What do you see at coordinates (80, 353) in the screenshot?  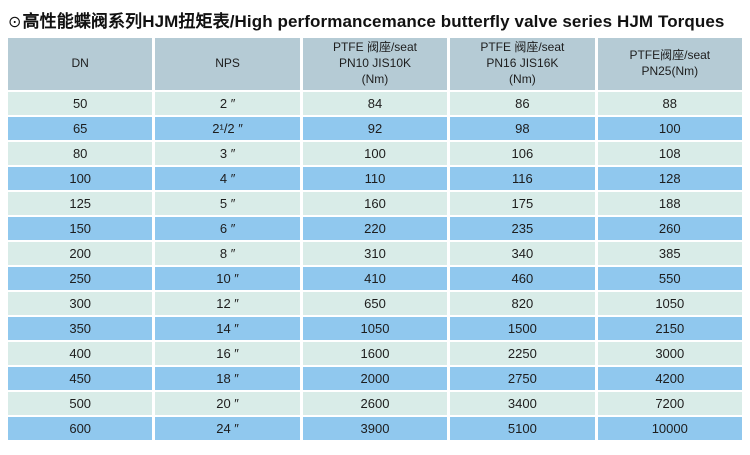 I see `dn-cell: 400` at bounding box center [80, 353].